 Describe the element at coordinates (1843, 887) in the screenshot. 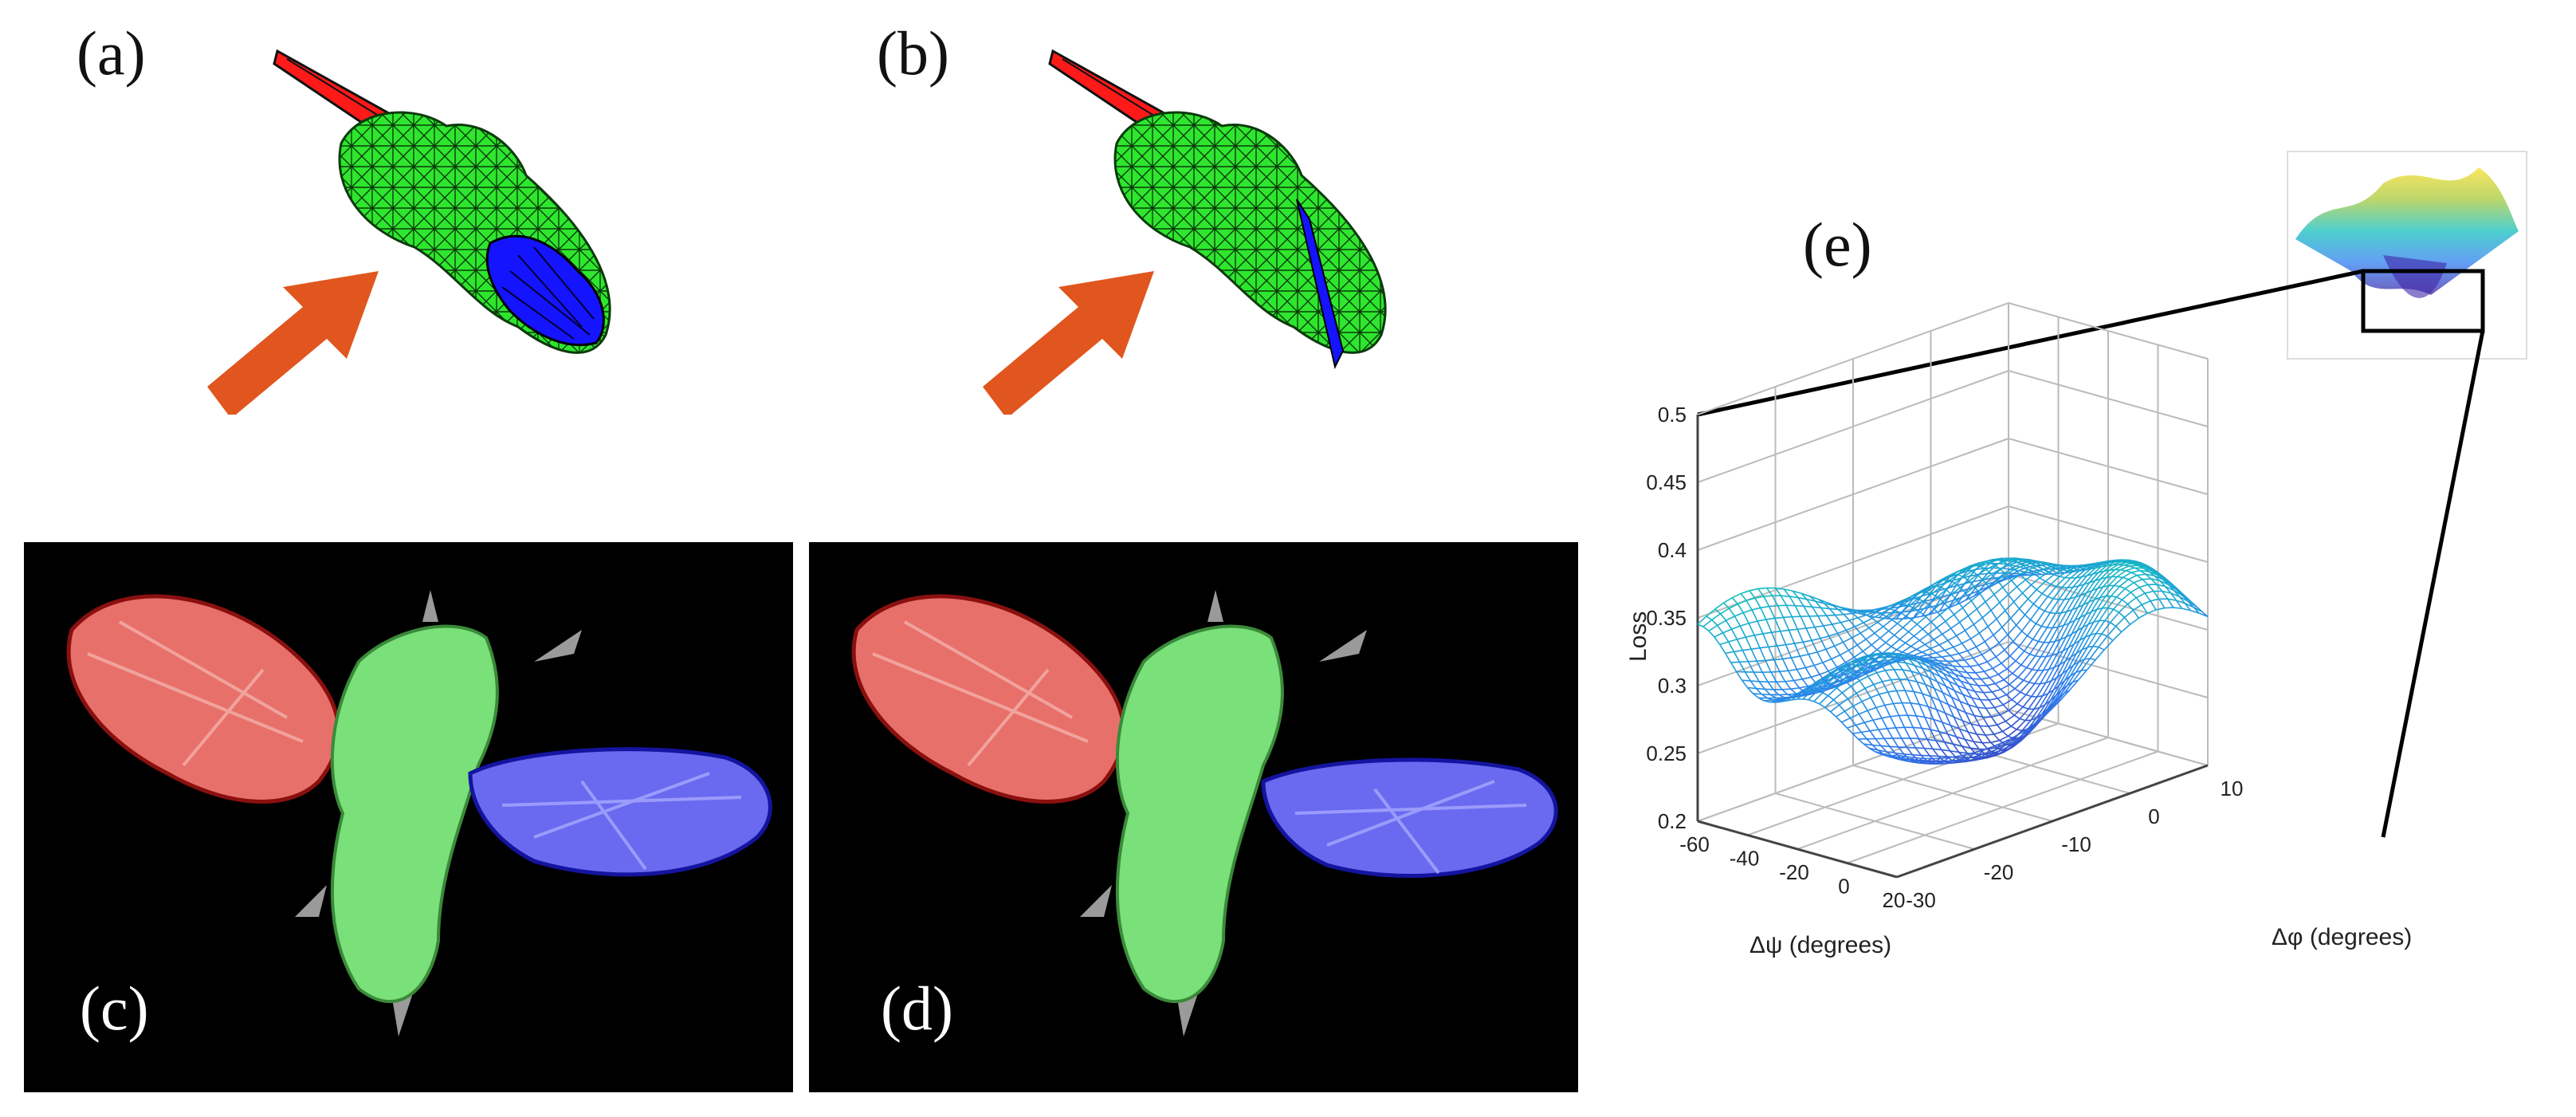

I see `x-tick-label: 0` at that location.